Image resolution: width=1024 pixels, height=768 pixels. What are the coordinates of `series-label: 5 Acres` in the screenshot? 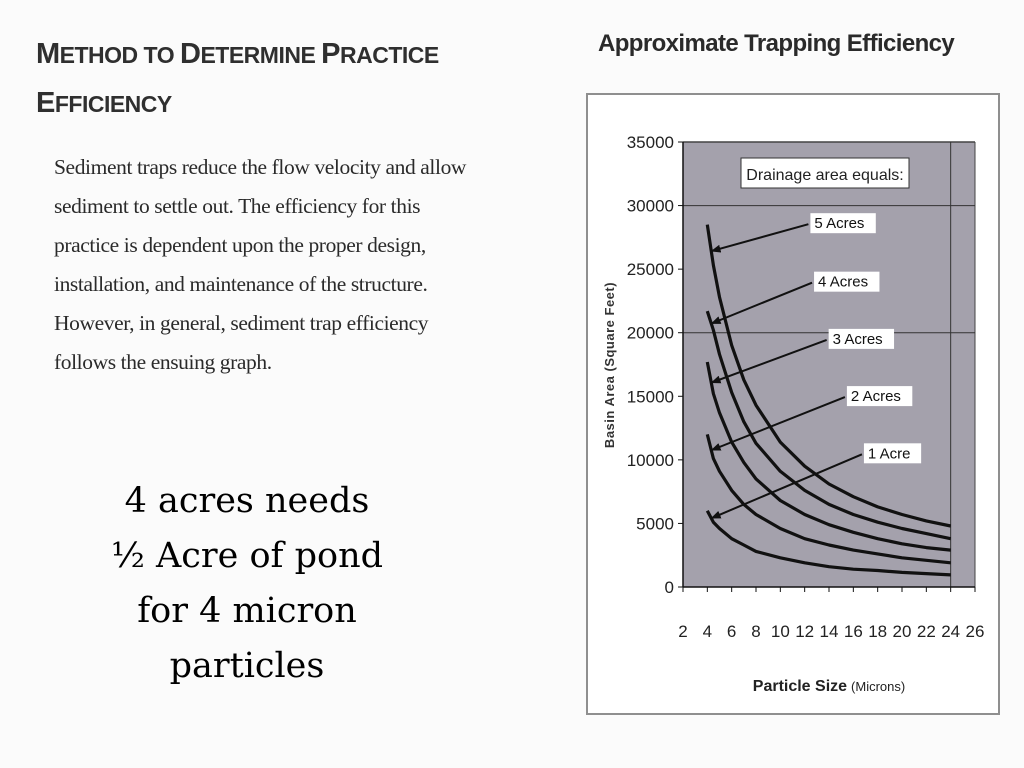 It's located at (839, 223).